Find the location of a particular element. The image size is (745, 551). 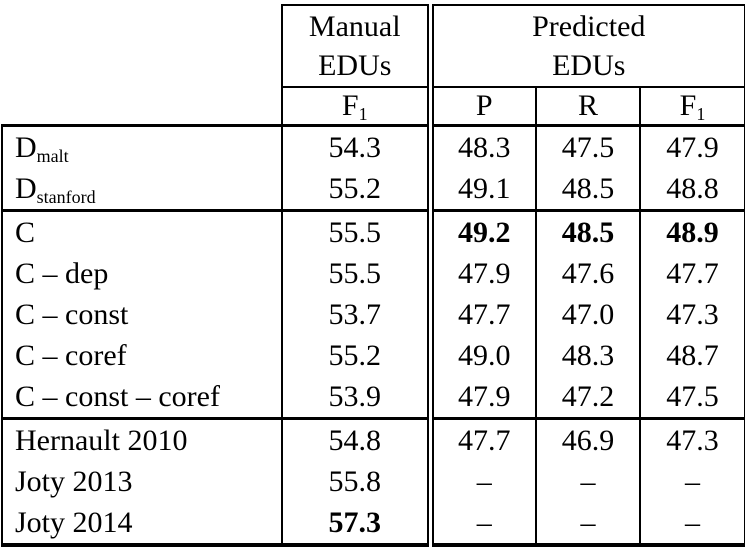

row-label: C is located at coordinates (142, 231).